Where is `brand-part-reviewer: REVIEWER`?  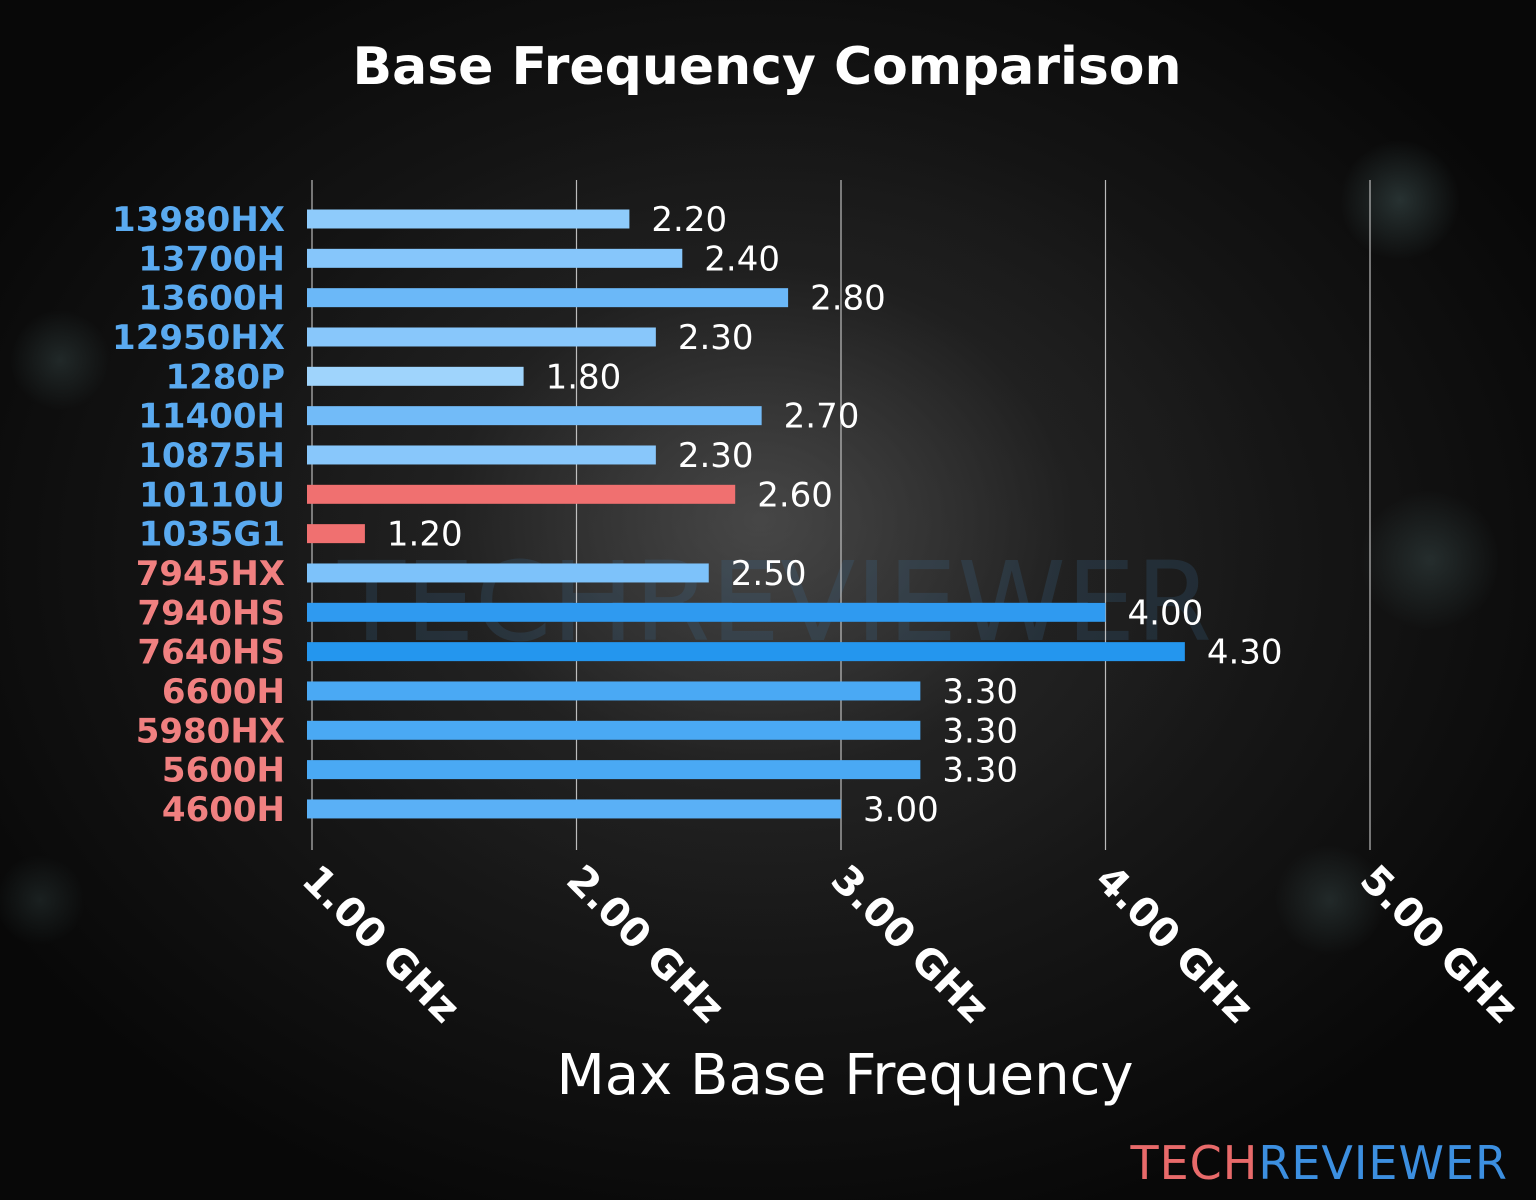 brand-part-reviewer: REVIEWER is located at coordinates (1383, 1163).